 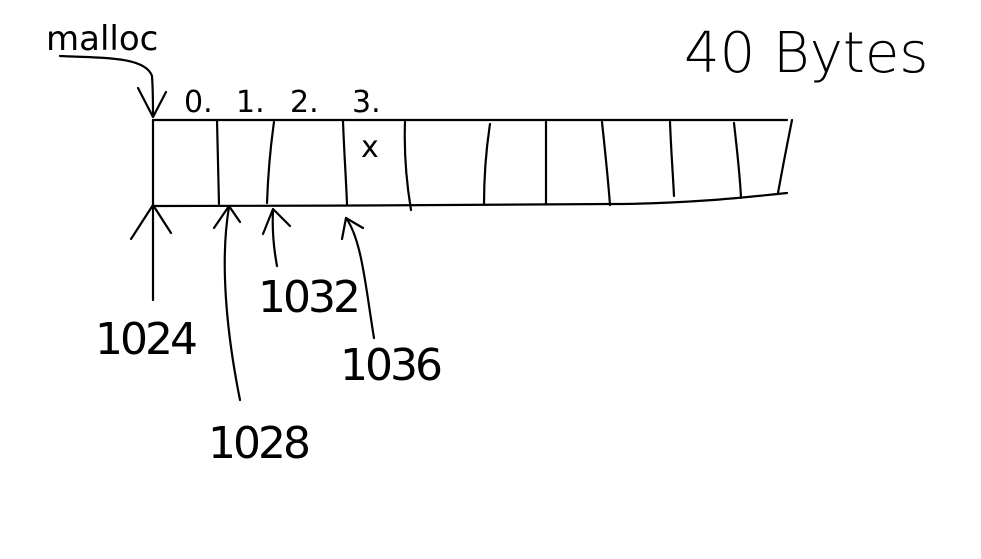 I want to click on address-label-1028: 1028, so click(x=258, y=443).